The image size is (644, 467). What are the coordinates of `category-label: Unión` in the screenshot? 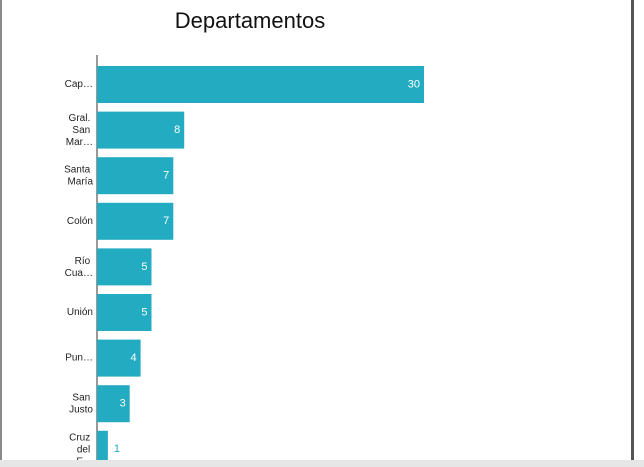 It's located at (80, 312).